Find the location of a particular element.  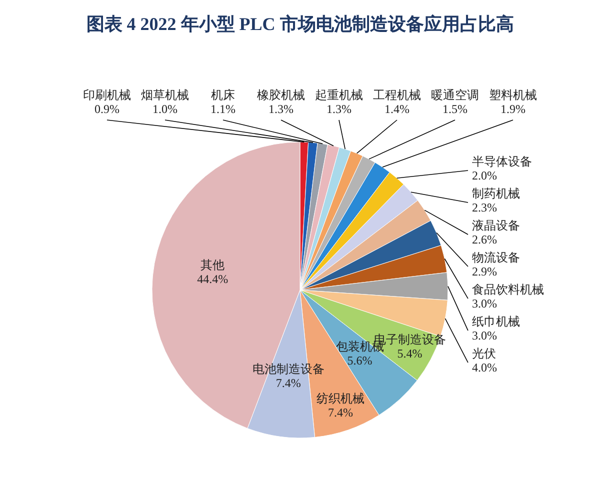

data-label: 1.0% is located at coordinates (165, 109).